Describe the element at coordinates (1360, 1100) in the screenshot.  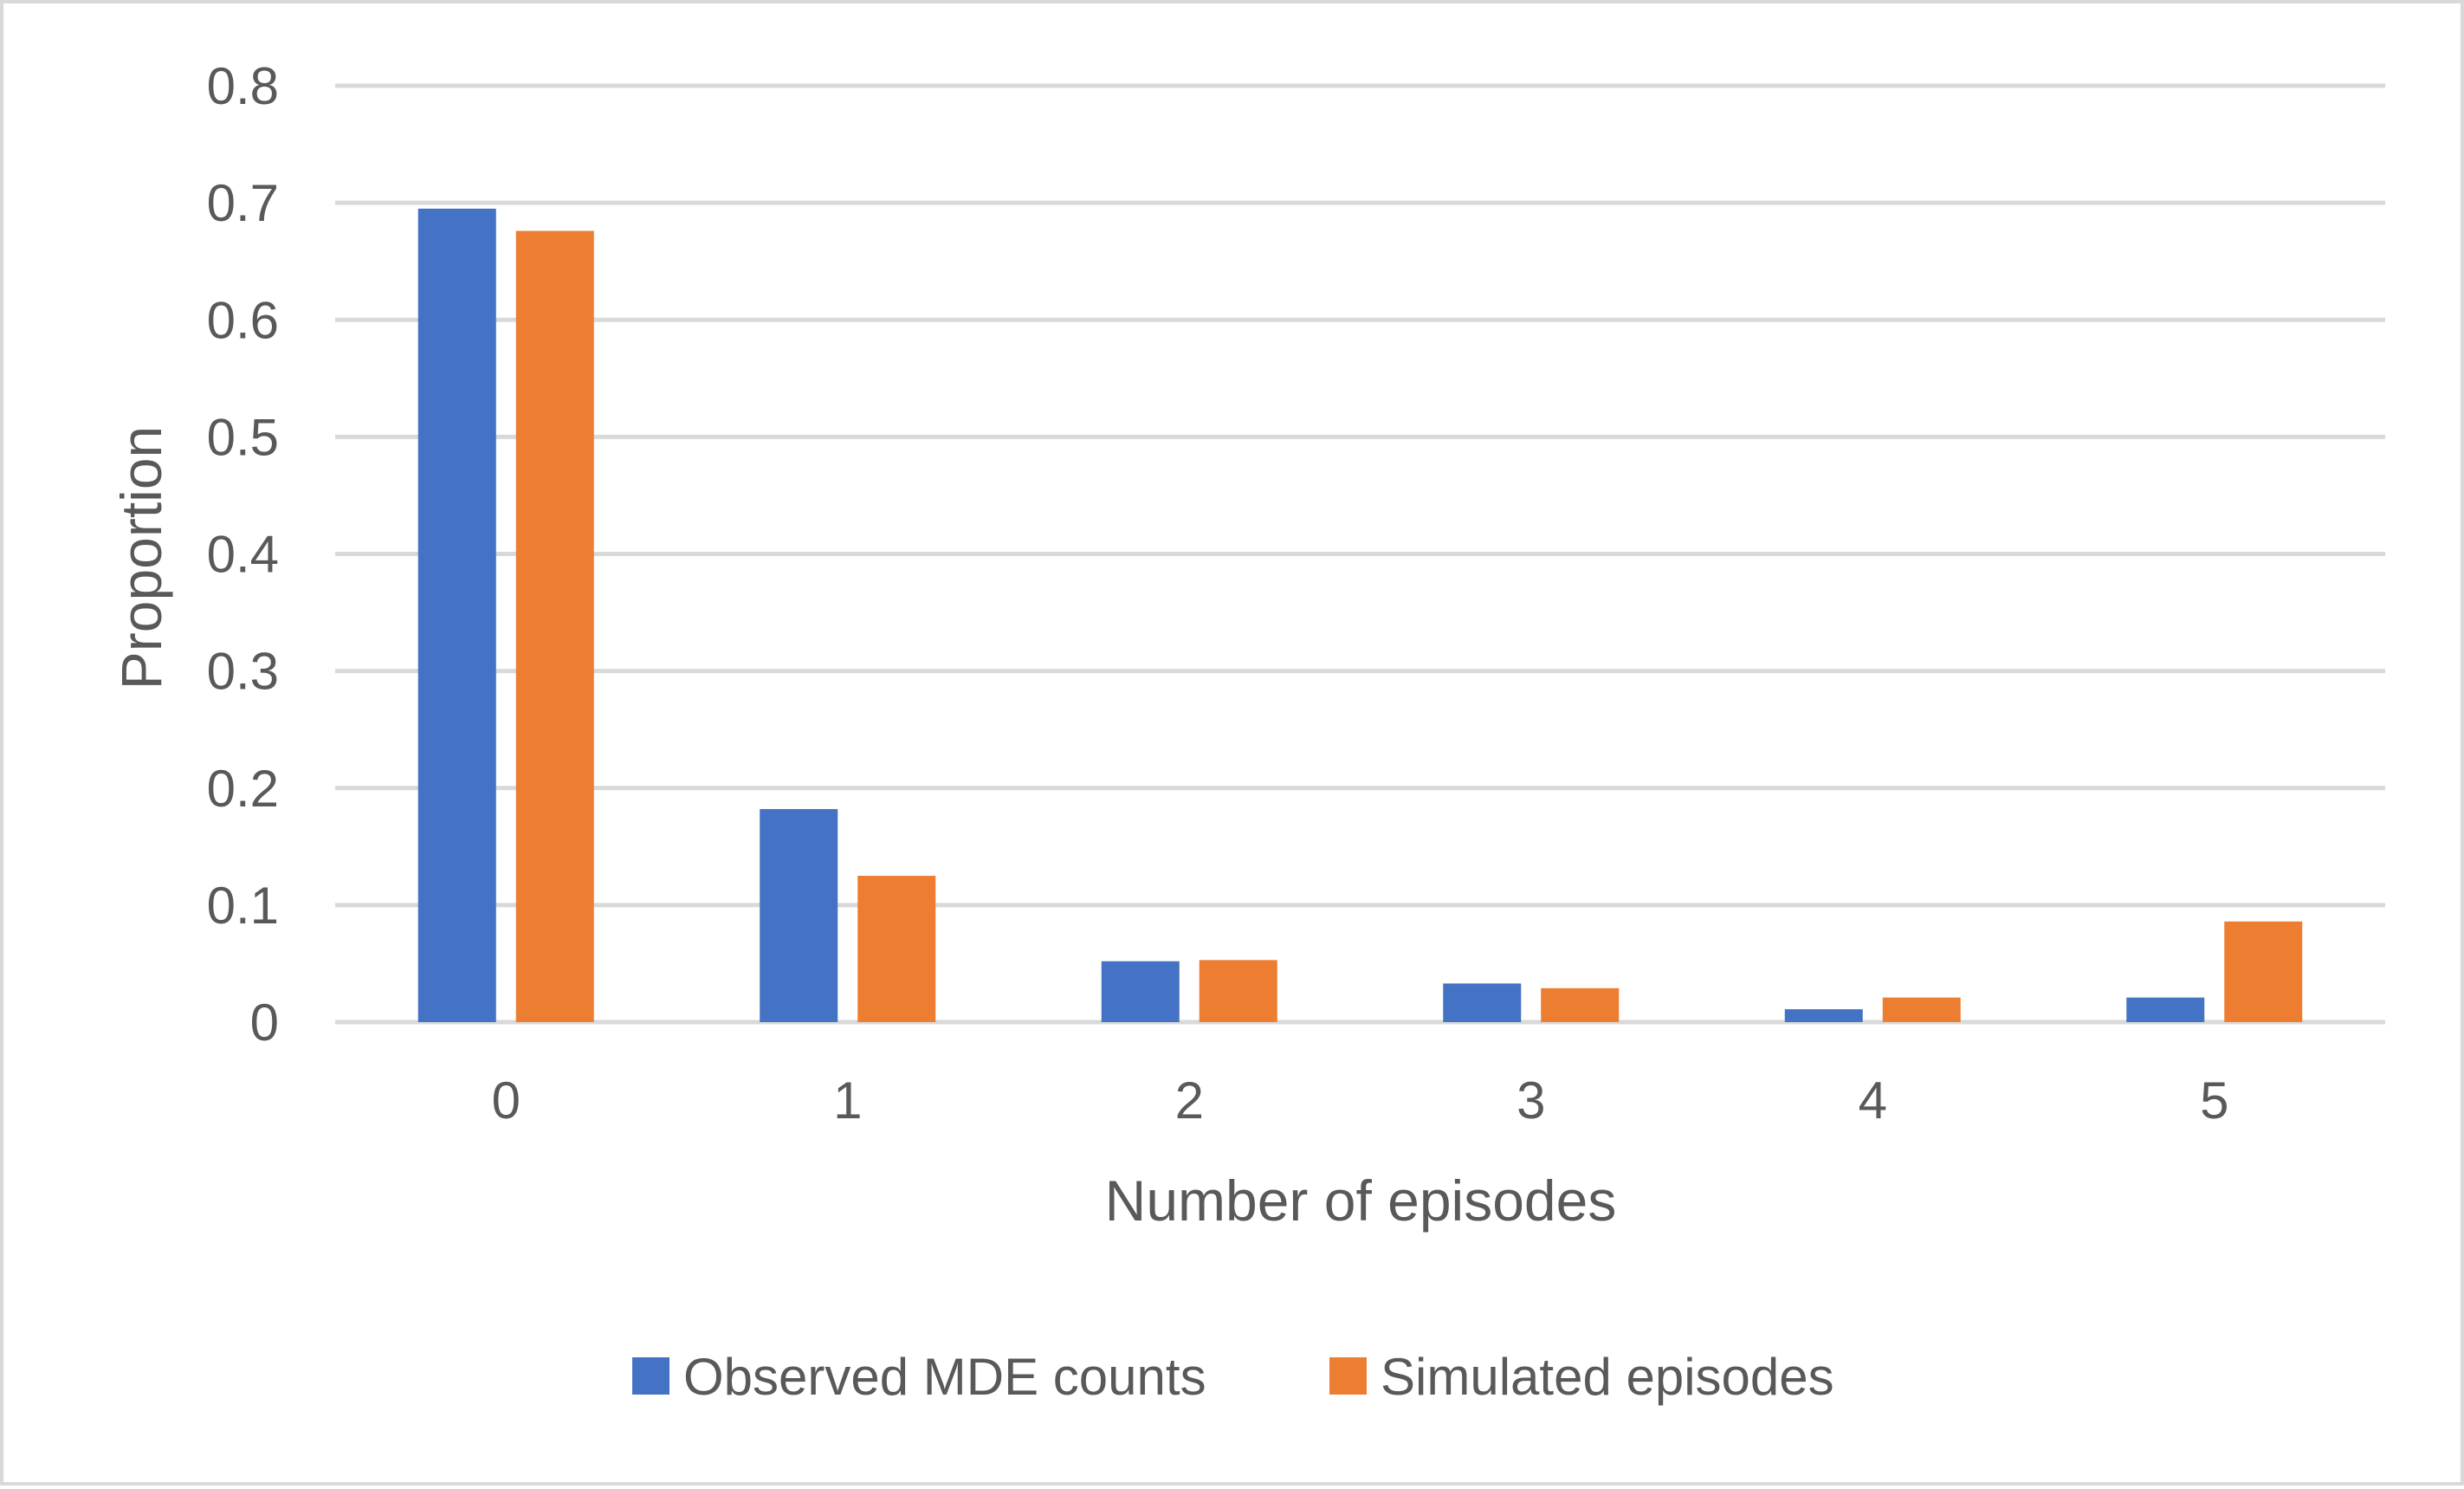
I see `x-axis-tick-labels: 0 1 2 3 4 5` at that location.